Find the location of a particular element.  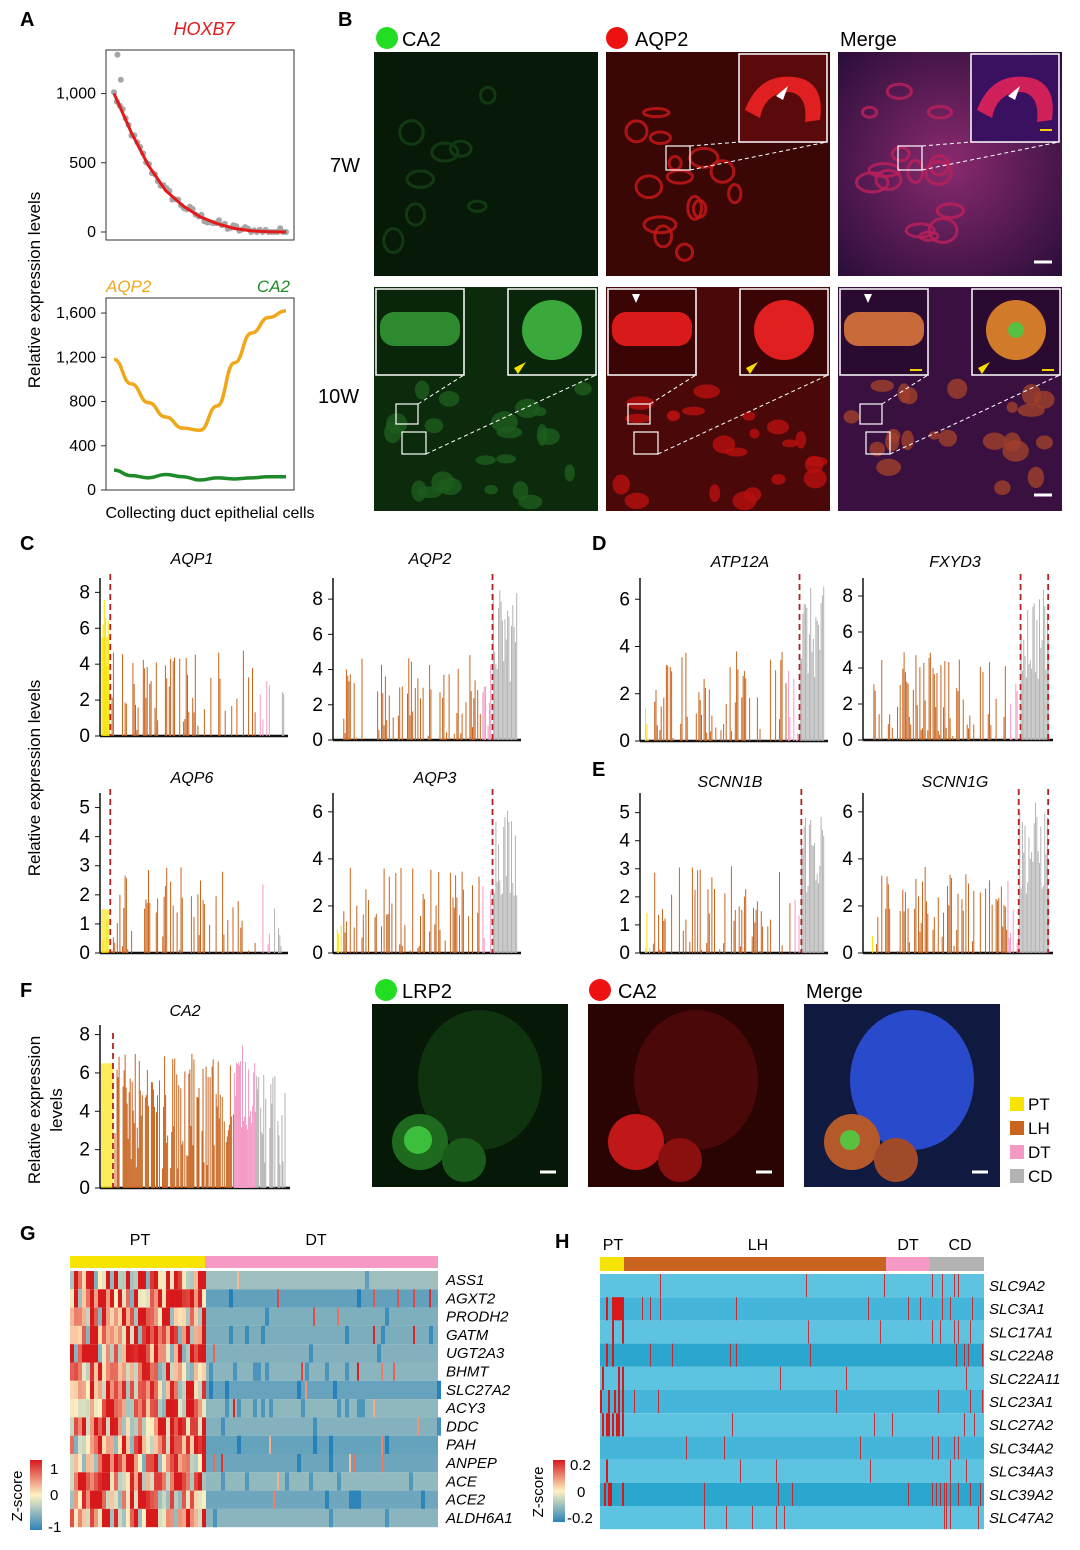

bar-chart-title: AQP2 is located at coordinates (430, 559).